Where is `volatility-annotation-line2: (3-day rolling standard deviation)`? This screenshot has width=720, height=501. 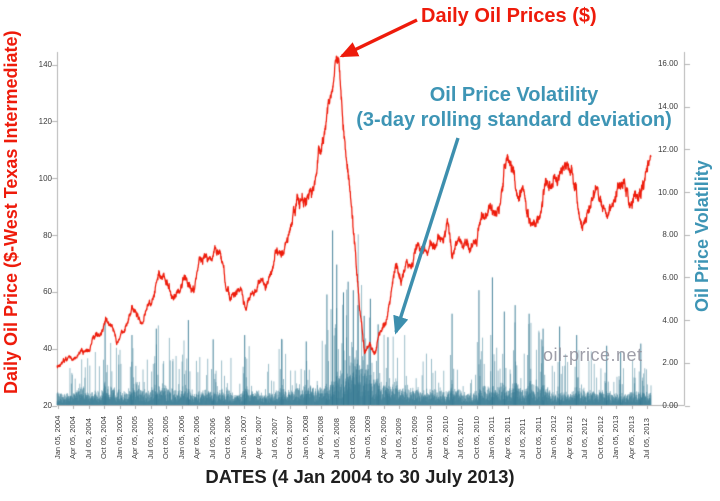
volatility-annotation-line2: (3-day rolling standard deviation) is located at coordinates (514, 120).